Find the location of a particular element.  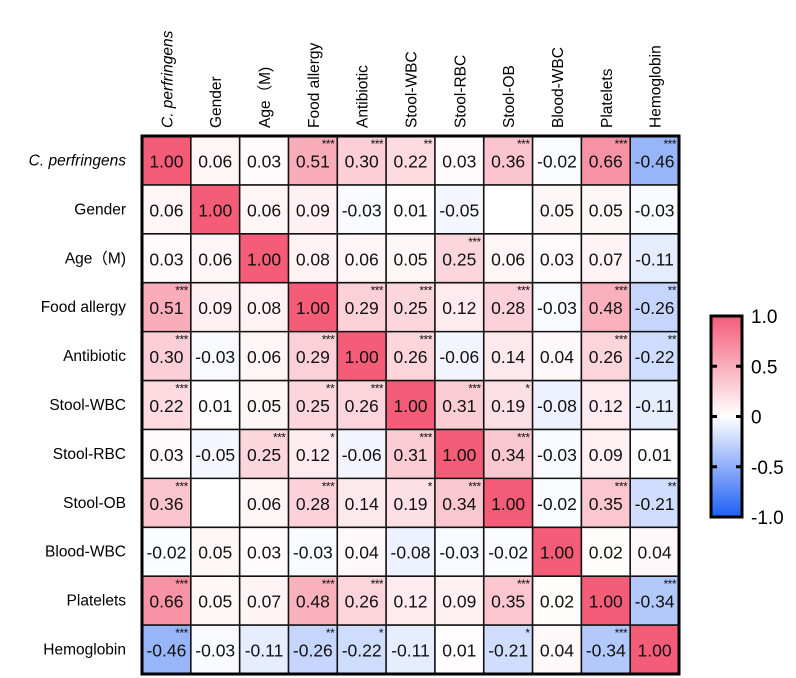

heatmap-cell: -0.11 is located at coordinates (410, 649).